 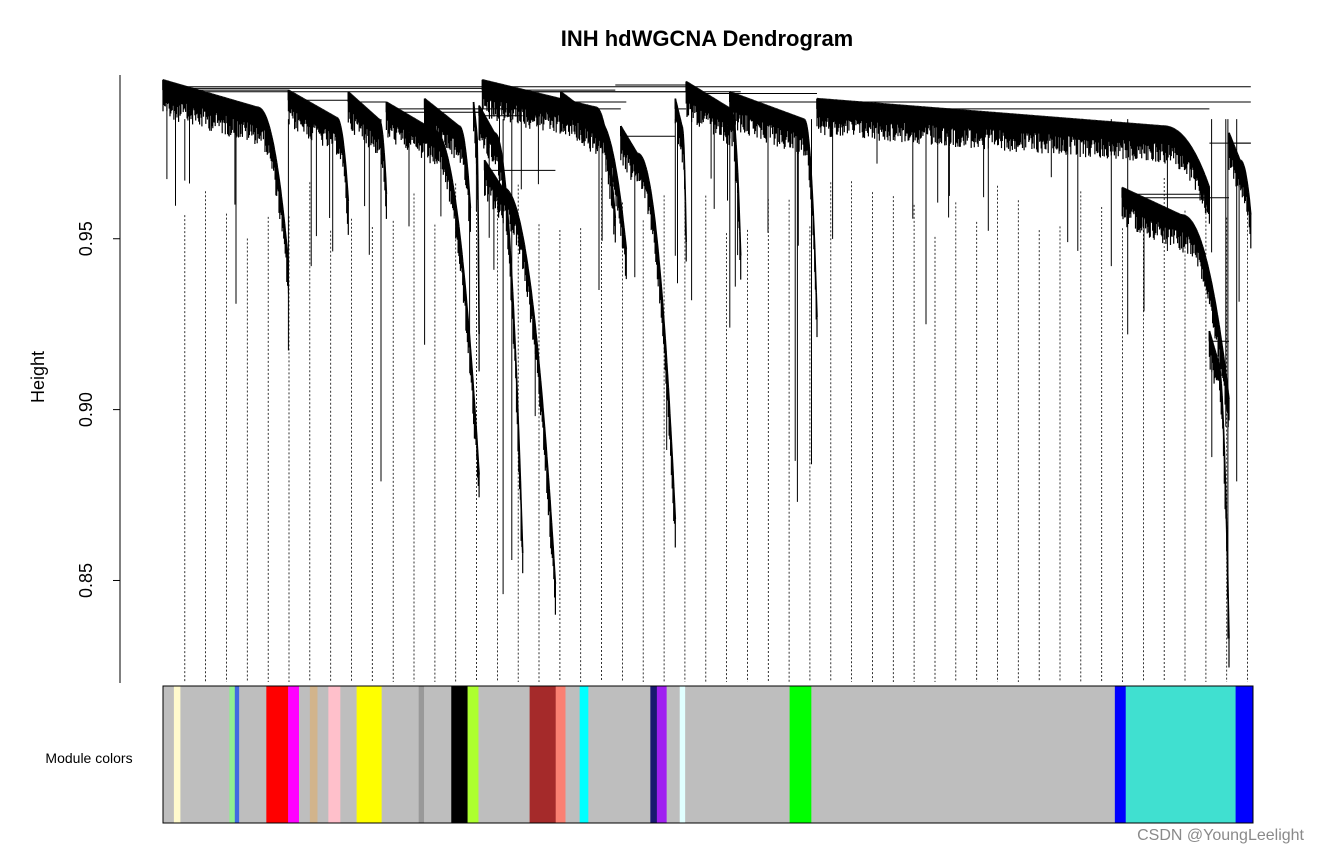 I want to click on watermark: CSDN @YoungLeelight, so click(x=1220, y=835).